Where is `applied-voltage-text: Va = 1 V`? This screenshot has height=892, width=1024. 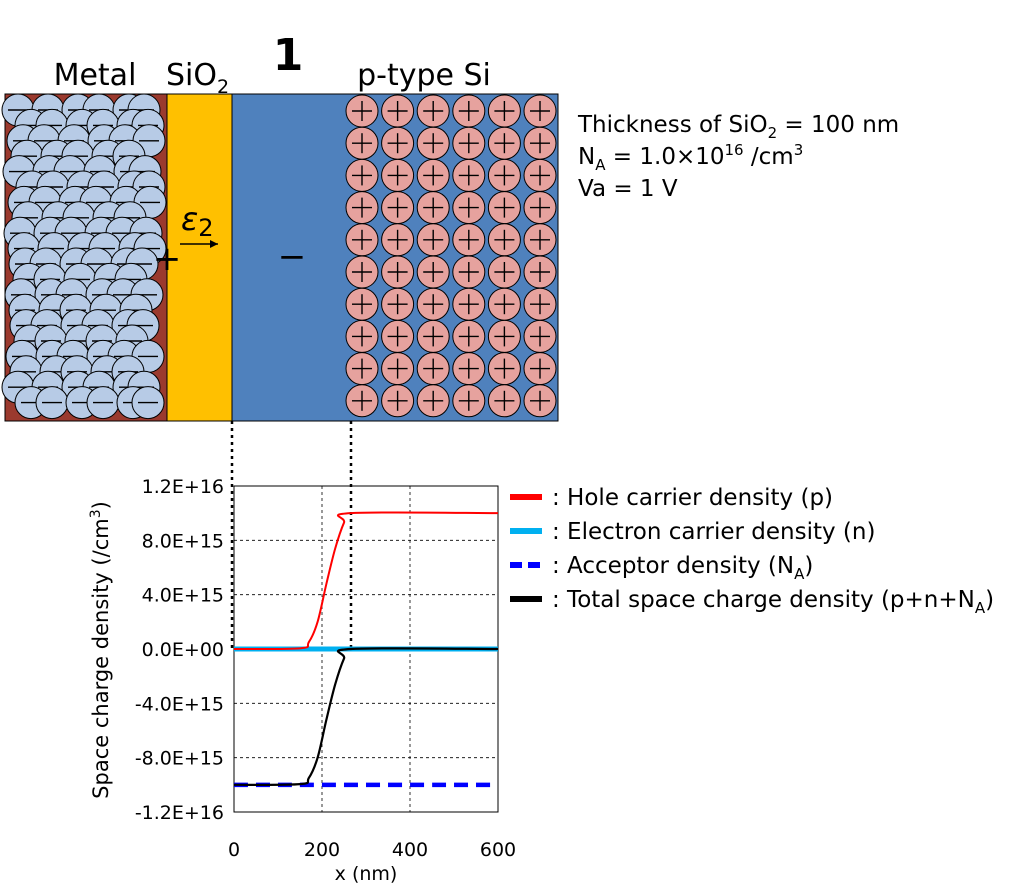
applied-voltage-text: Va = 1 V is located at coordinates (628, 189).